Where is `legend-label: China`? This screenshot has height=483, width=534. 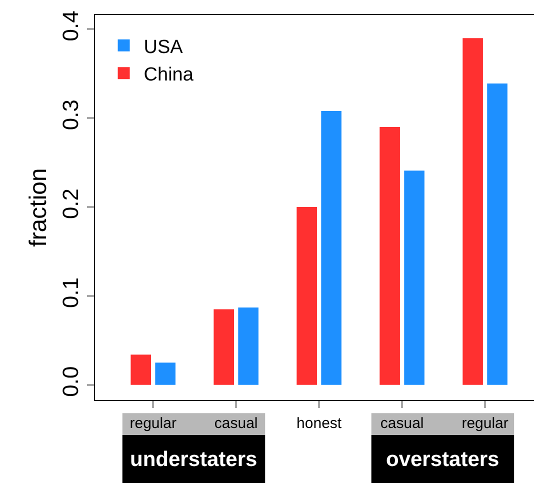
legend-label: China is located at coordinates (169, 75).